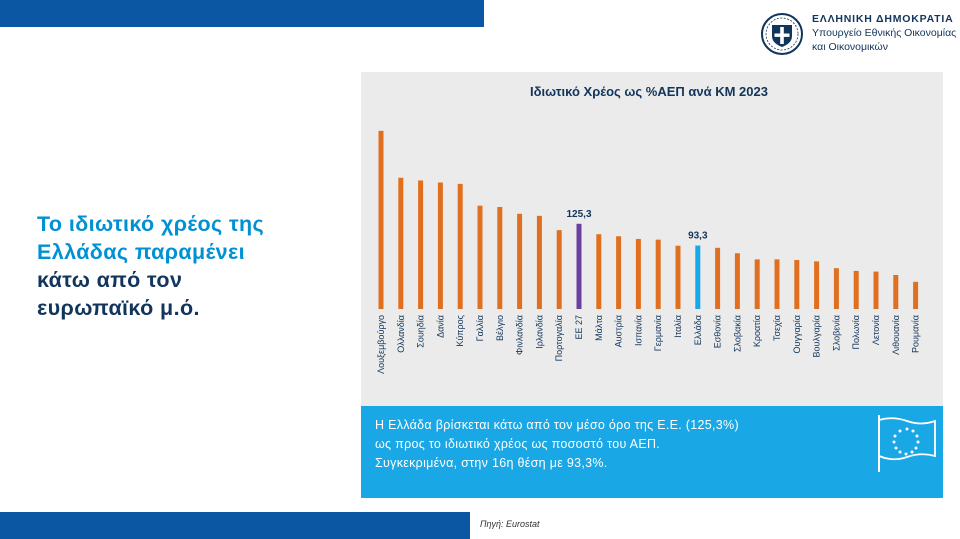  What do you see at coordinates (658, 333) in the screenshot?
I see `category-label-15: Γερμανία` at bounding box center [658, 333].